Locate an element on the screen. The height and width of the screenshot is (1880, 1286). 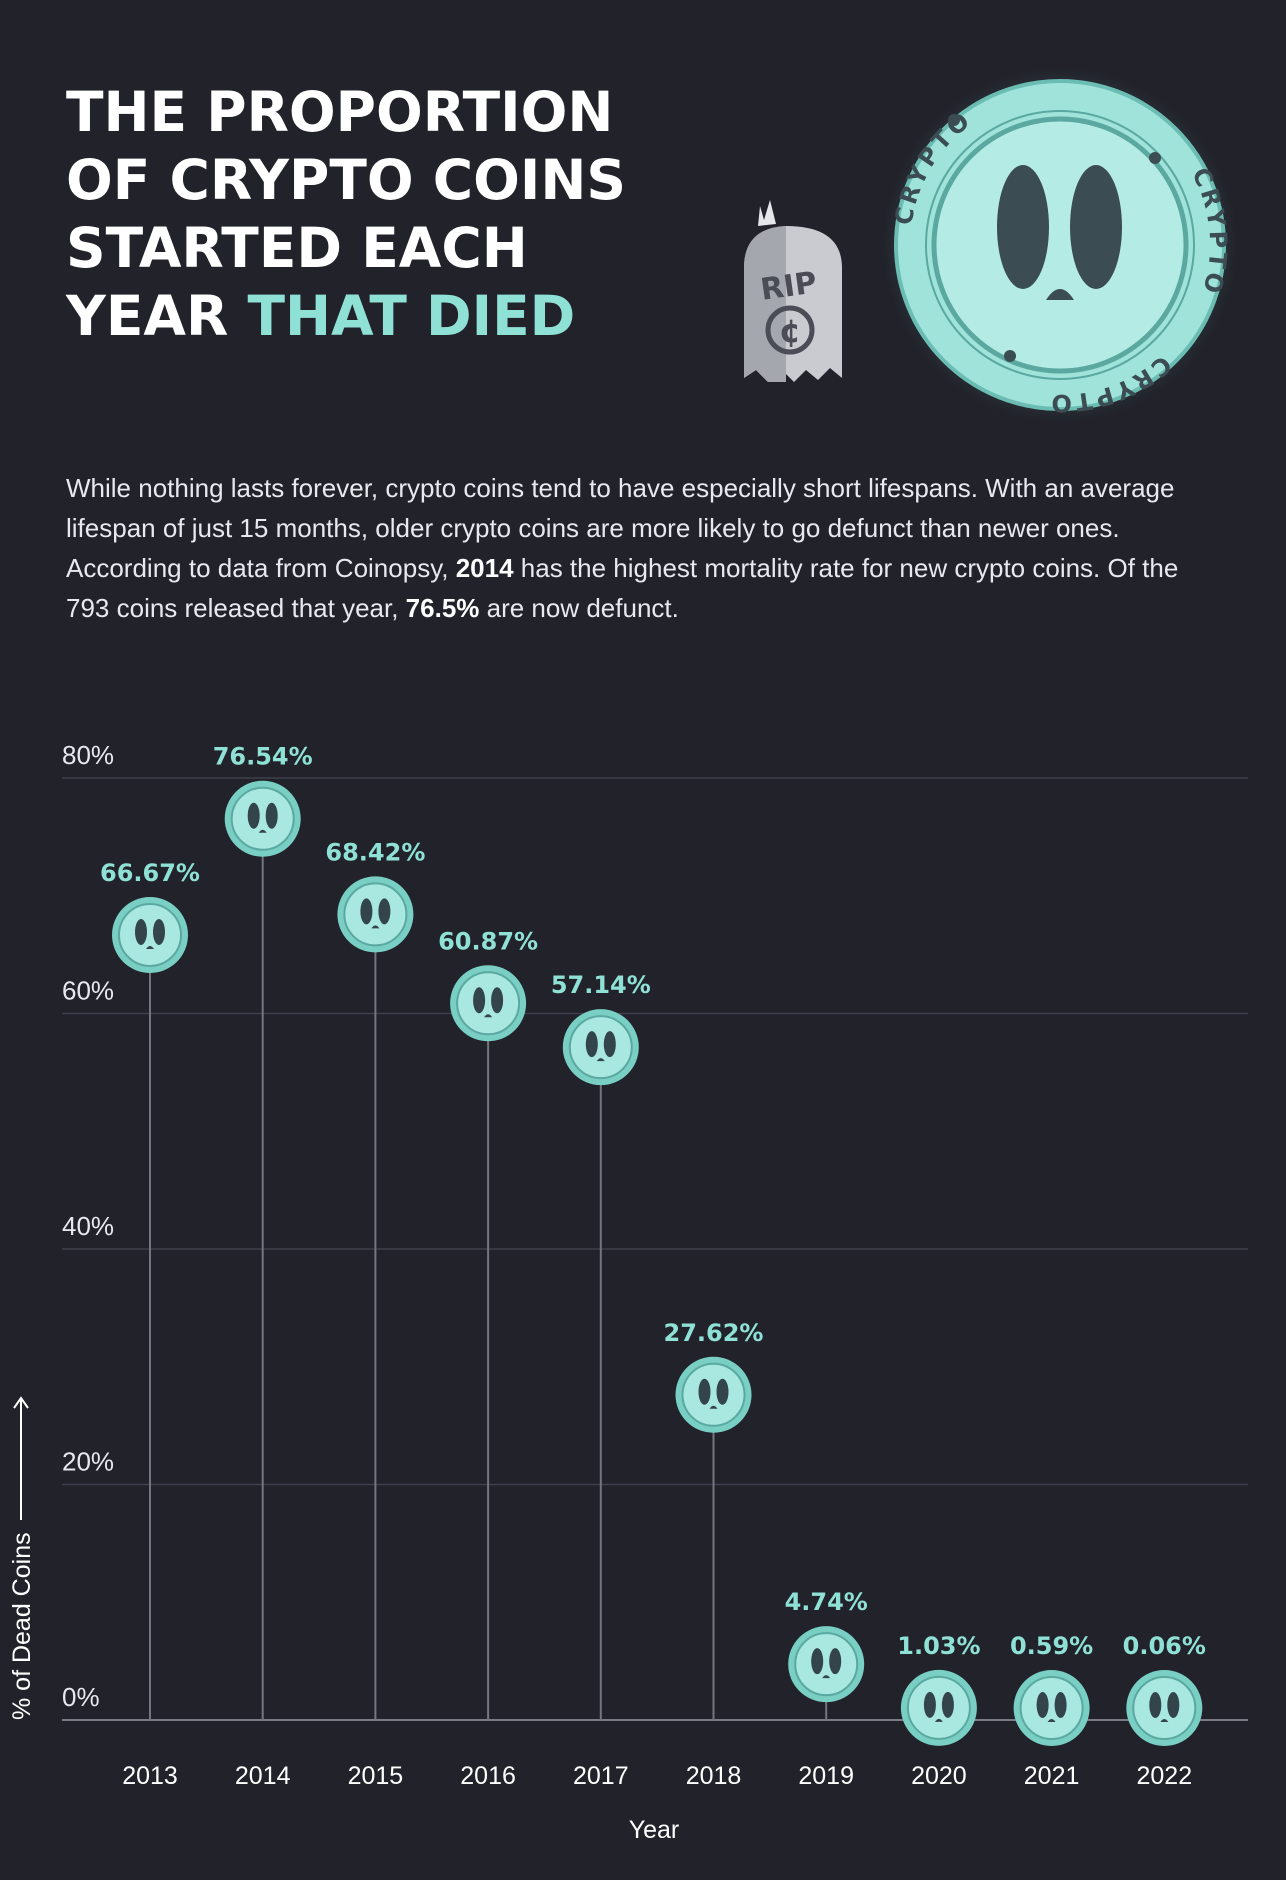
value-label-2015: 68.42% is located at coordinates (375, 852).